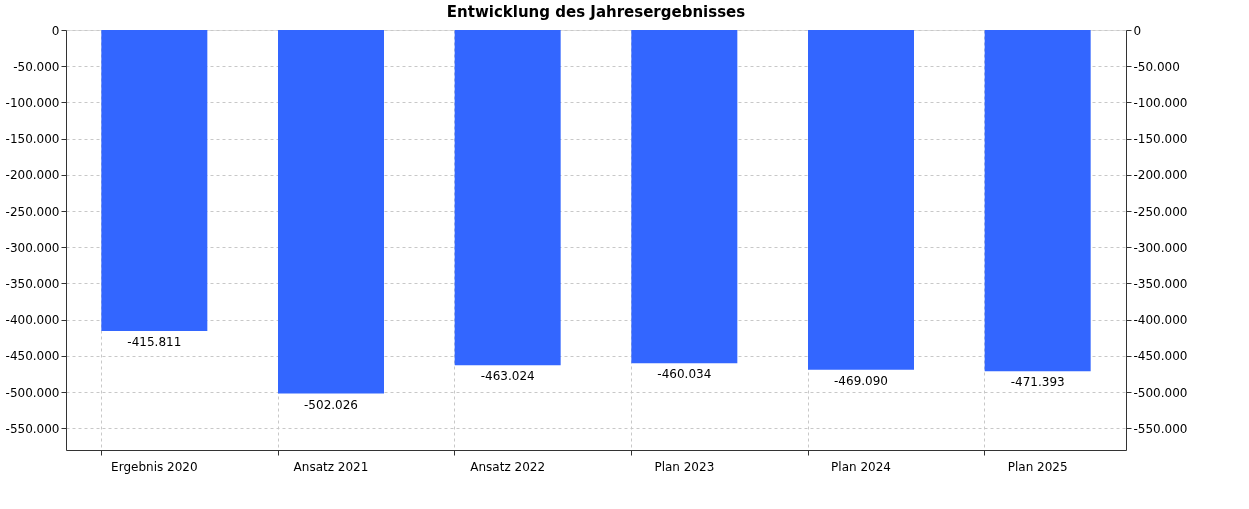 This screenshot has height=509, width=1249. Describe the element at coordinates (154, 342) in the screenshot. I see `data-label: -415.811` at that location.